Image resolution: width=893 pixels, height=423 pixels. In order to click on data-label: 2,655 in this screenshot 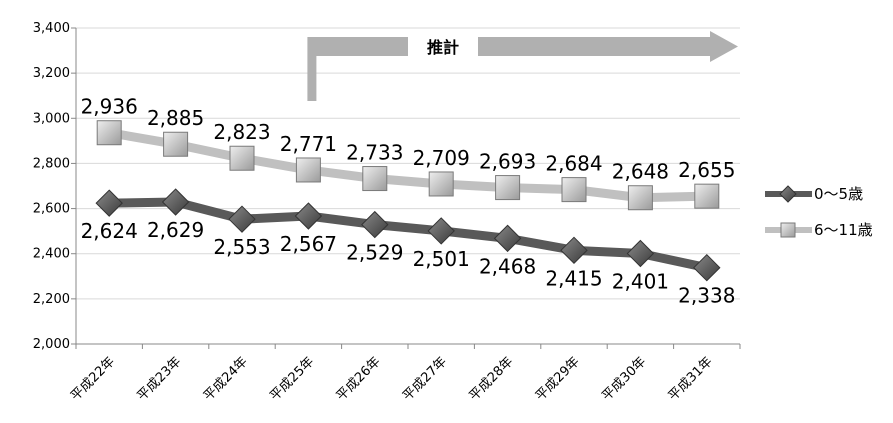, I will do `click(706, 170)`.